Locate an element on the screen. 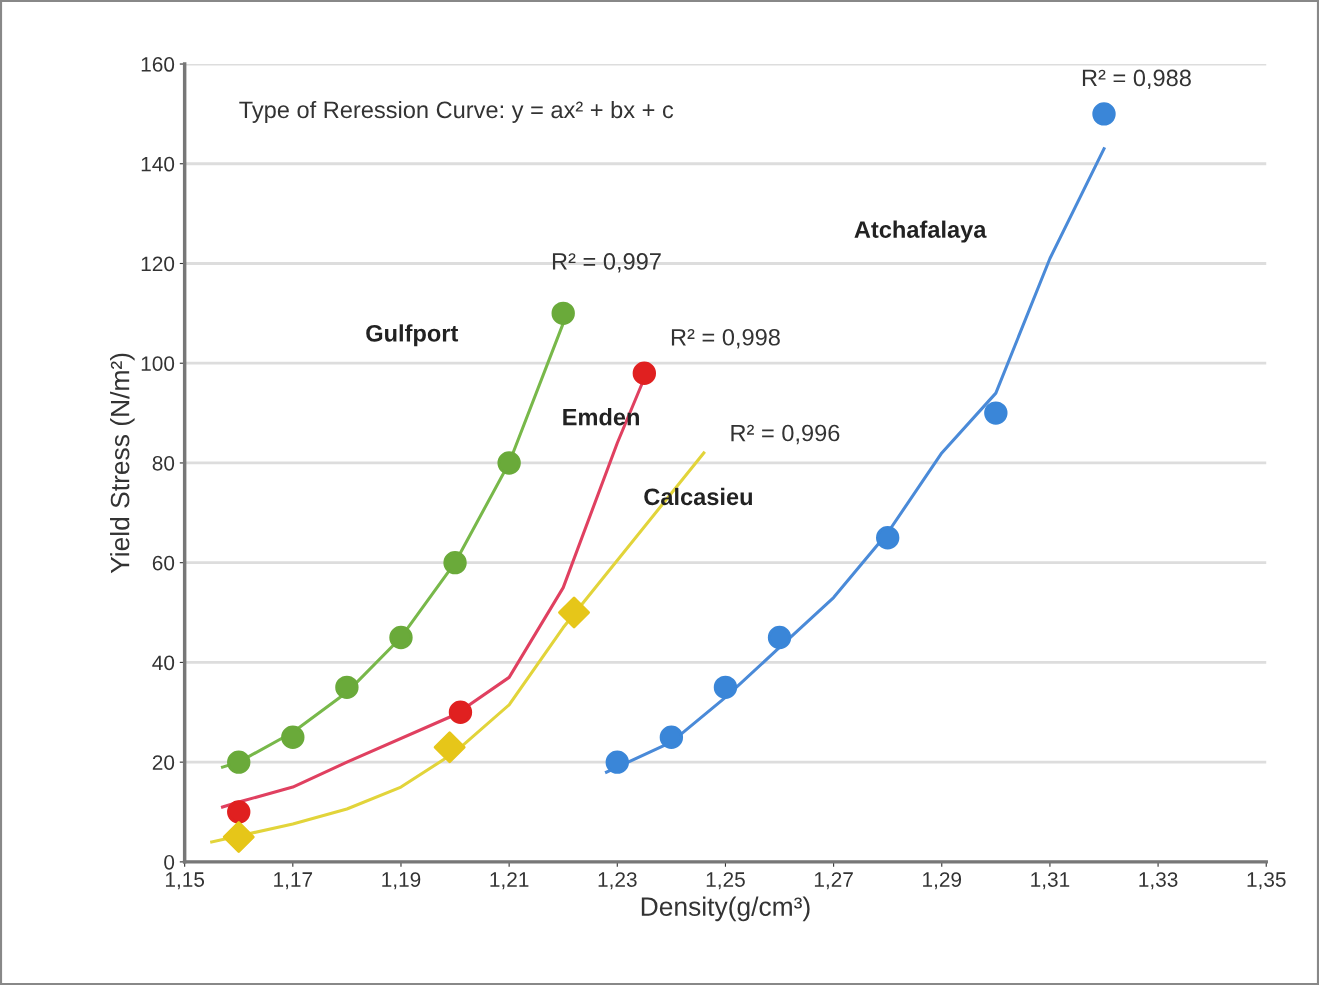 The width and height of the screenshot is (1319, 985). x-tick-label: 1,23 is located at coordinates (617, 881).